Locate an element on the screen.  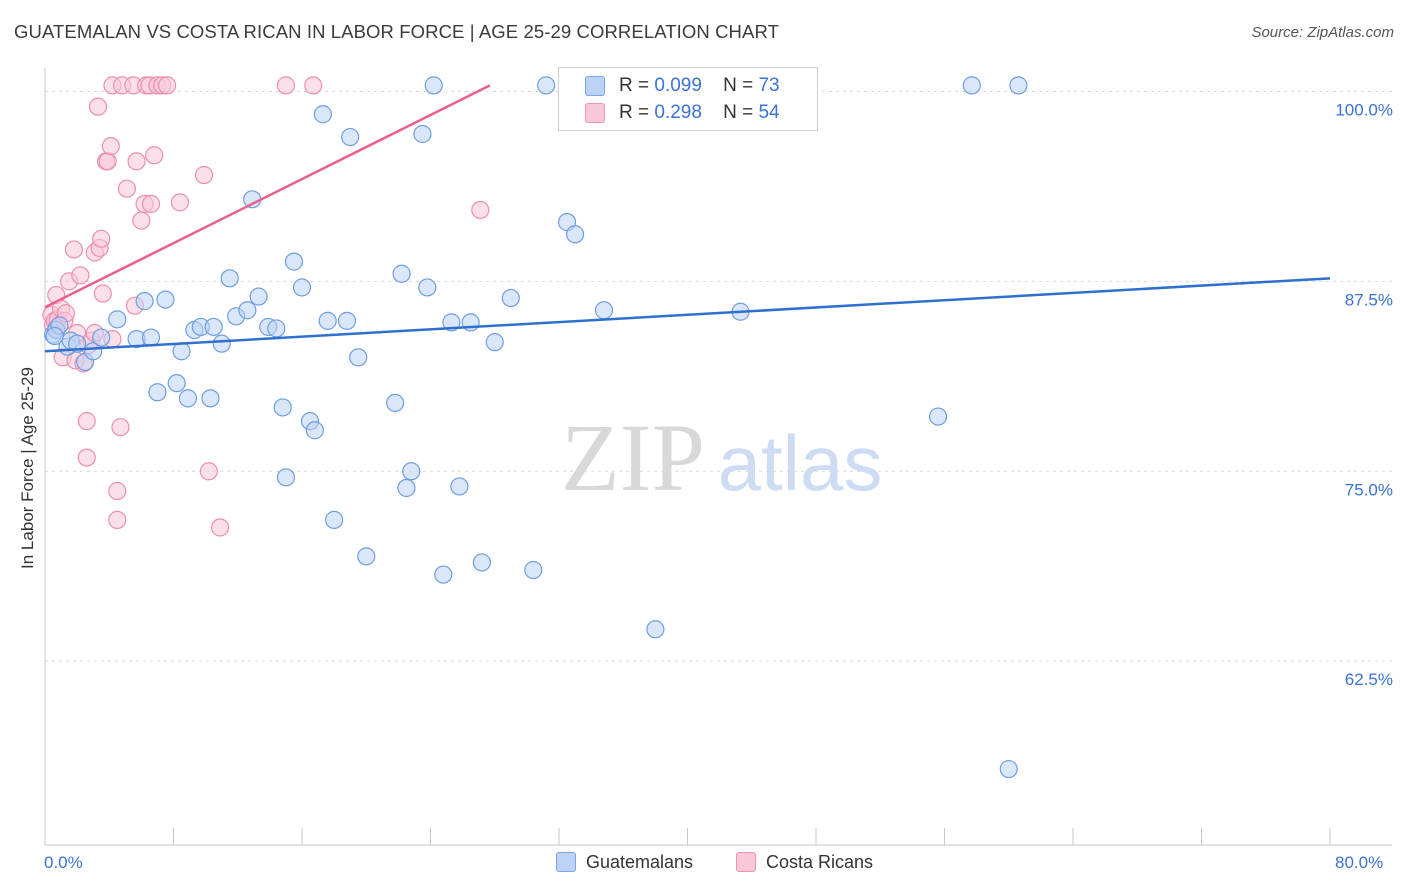
bottom-legend-guatemalans: Guatemalans is located at coordinates (624, 862).